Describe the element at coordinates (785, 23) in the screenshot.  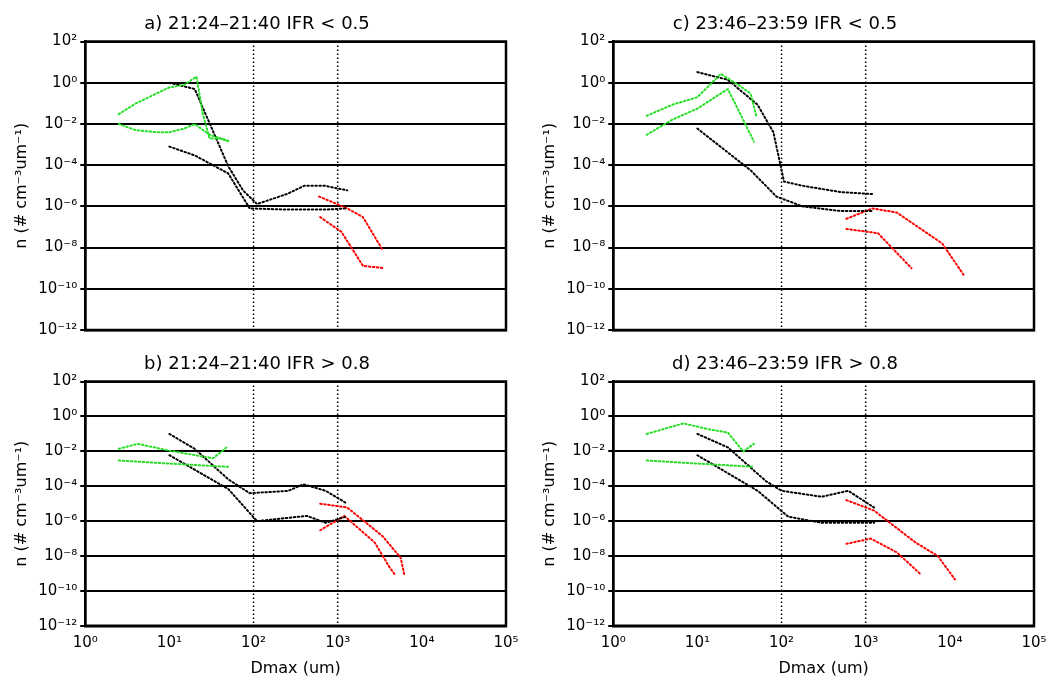
I see `chart-title: c) 23:46–23:59 IFR < 0.5` at that location.